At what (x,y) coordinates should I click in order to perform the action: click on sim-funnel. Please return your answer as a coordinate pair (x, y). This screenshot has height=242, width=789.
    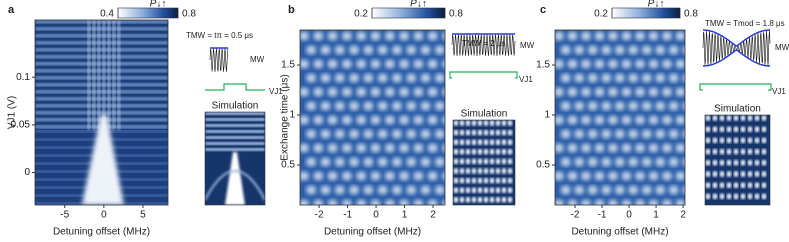
    Looking at the image, I should click on (235, 178).